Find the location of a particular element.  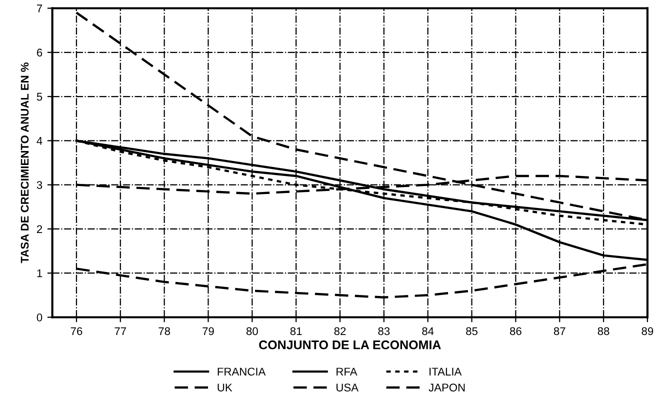

x-tick-label: 82 is located at coordinates (340, 331).